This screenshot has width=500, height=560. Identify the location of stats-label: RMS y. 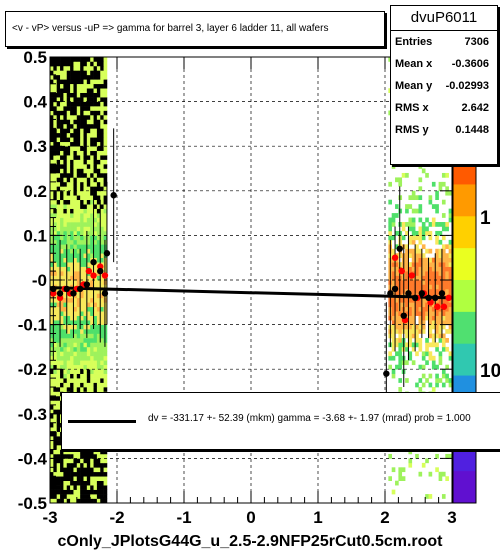
(412, 130).